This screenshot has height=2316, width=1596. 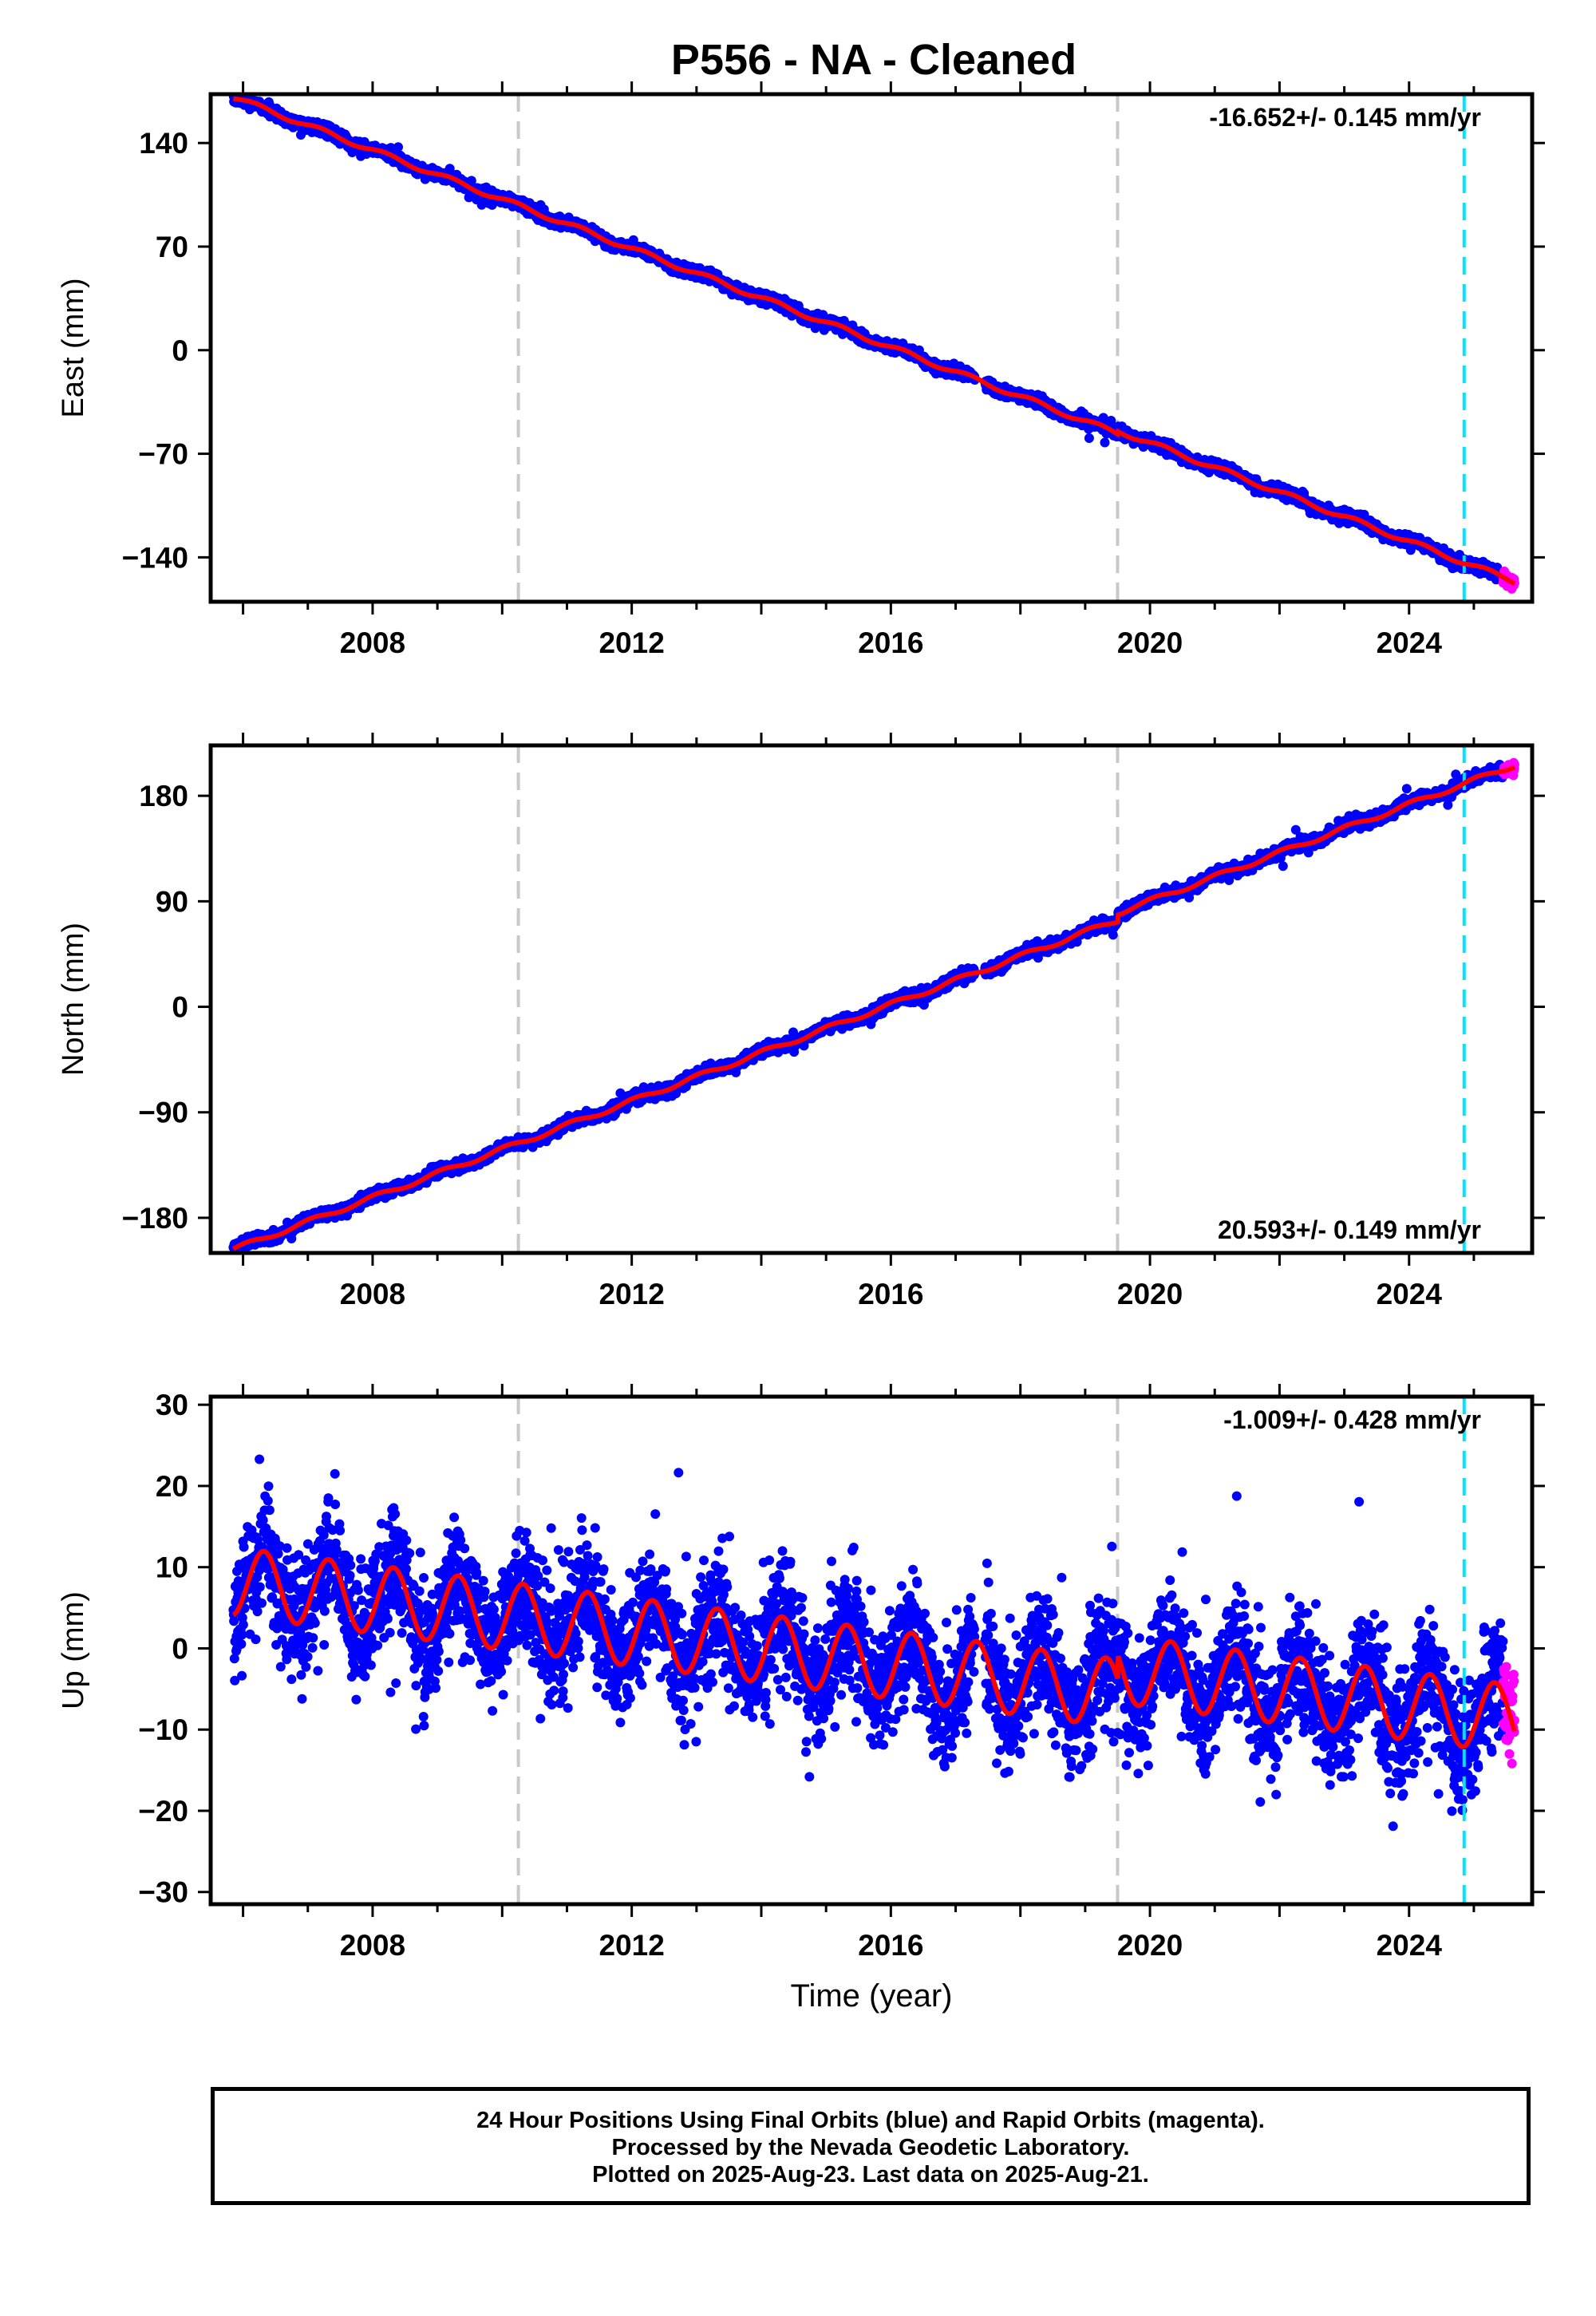 I want to click on y-tick-label: 70, so click(x=172, y=247).